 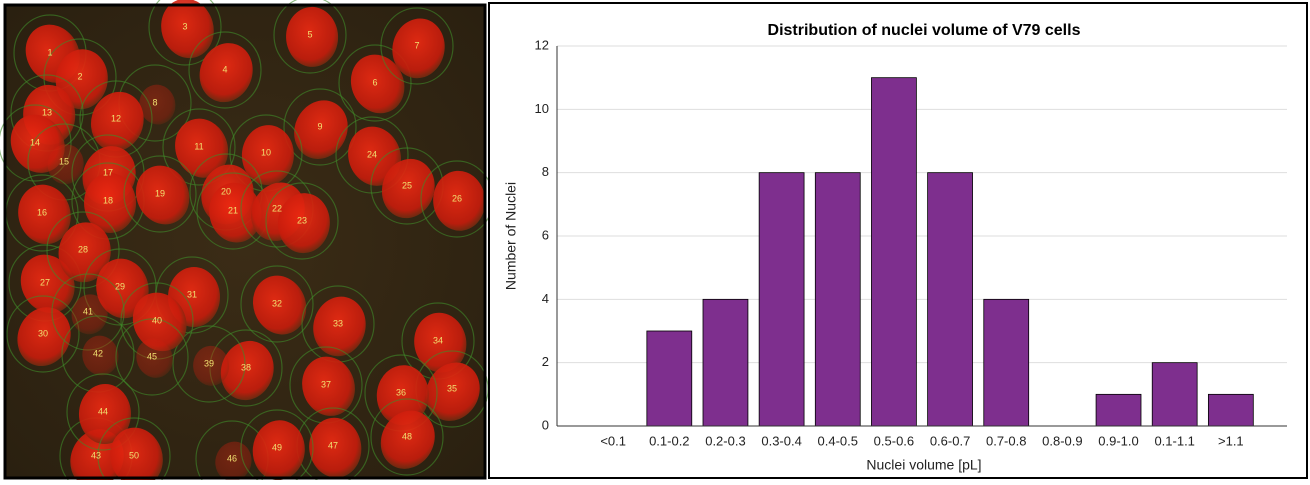 What do you see at coordinates (457, 198) in the screenshot?
I see `cell-label: 26` at bounding box center [457, 198].